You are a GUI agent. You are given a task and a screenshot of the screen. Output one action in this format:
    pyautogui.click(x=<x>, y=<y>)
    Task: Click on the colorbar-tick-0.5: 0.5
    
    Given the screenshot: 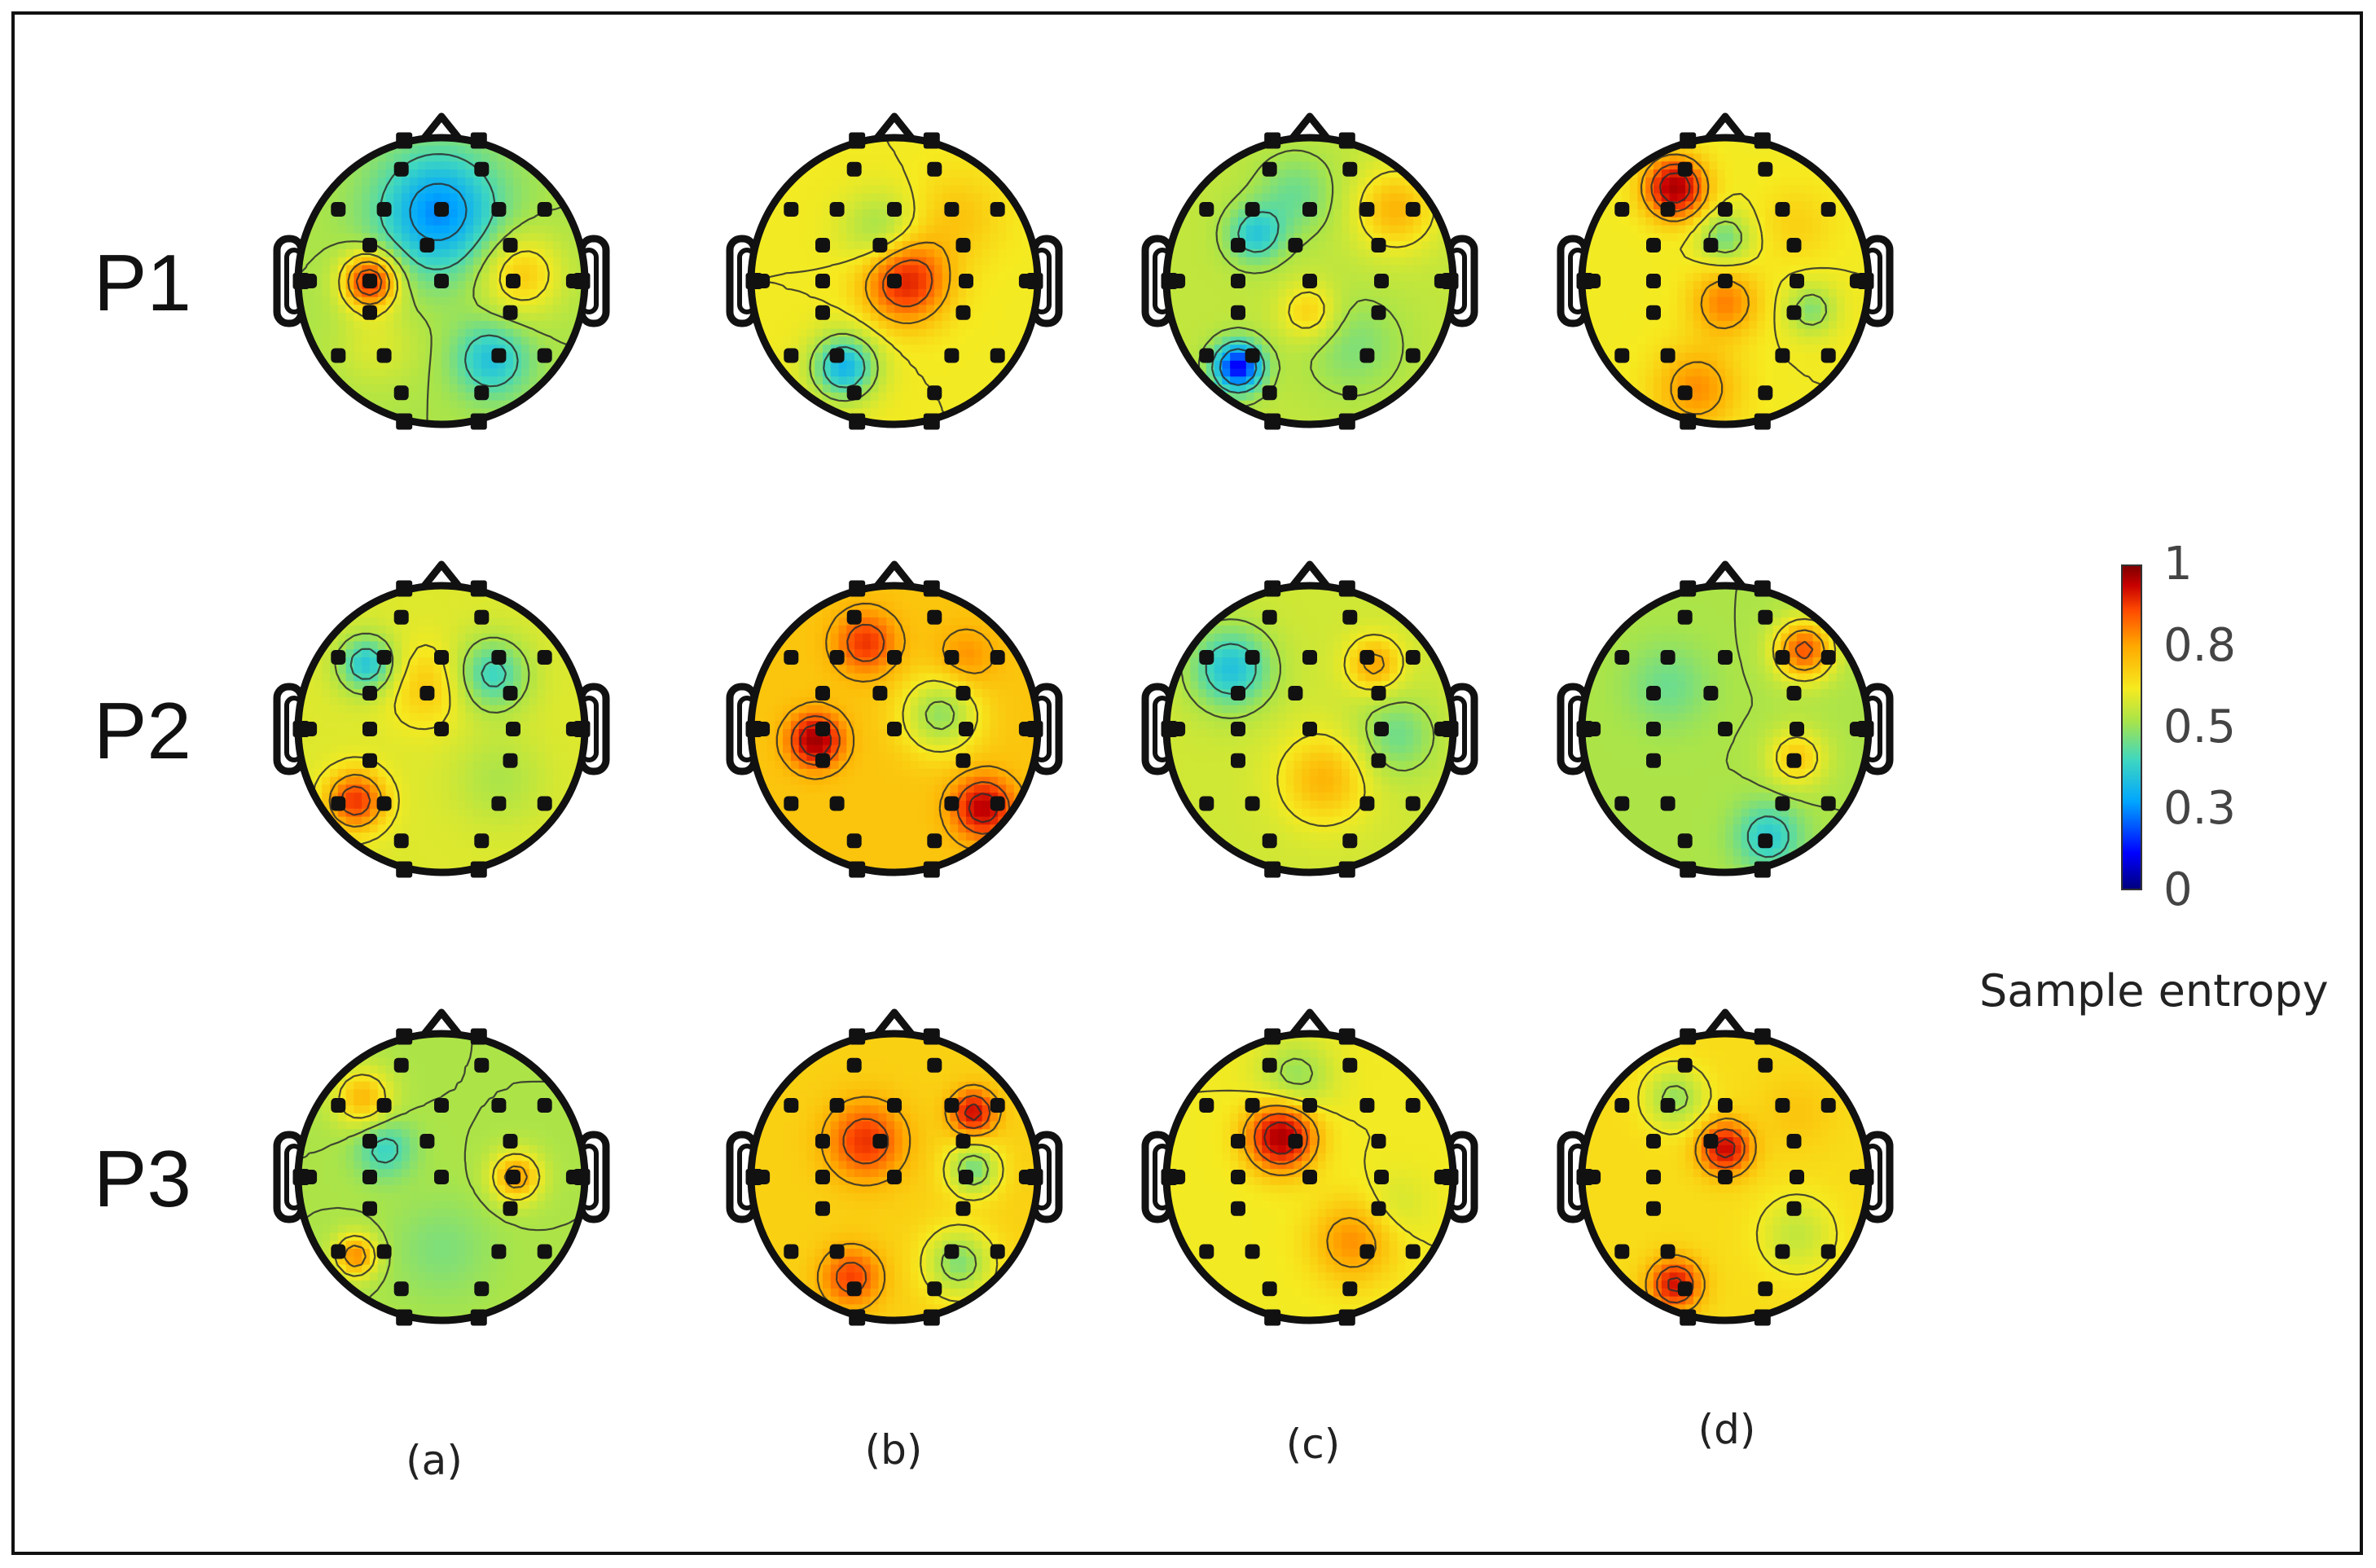 What is the action you would take?
    pyautogui.click(x=2200, y=727)
    